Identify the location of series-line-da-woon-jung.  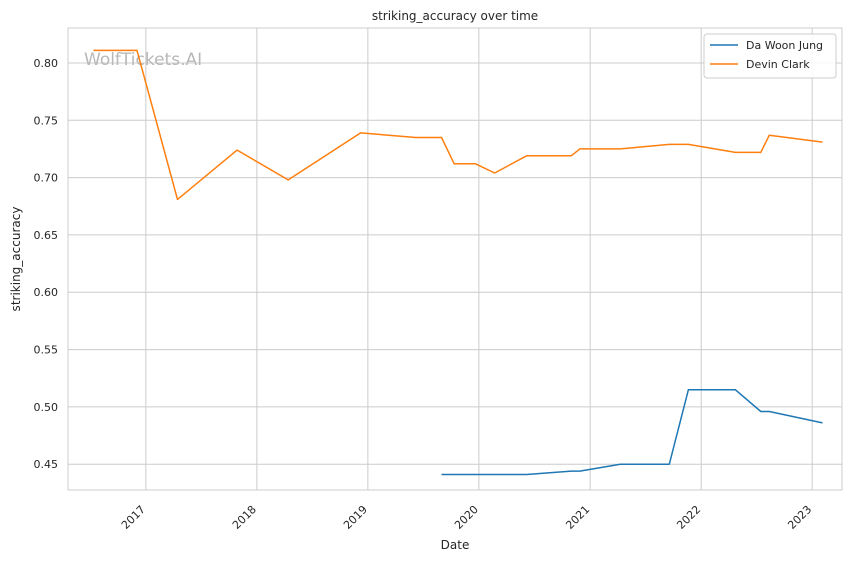
(632, 432).